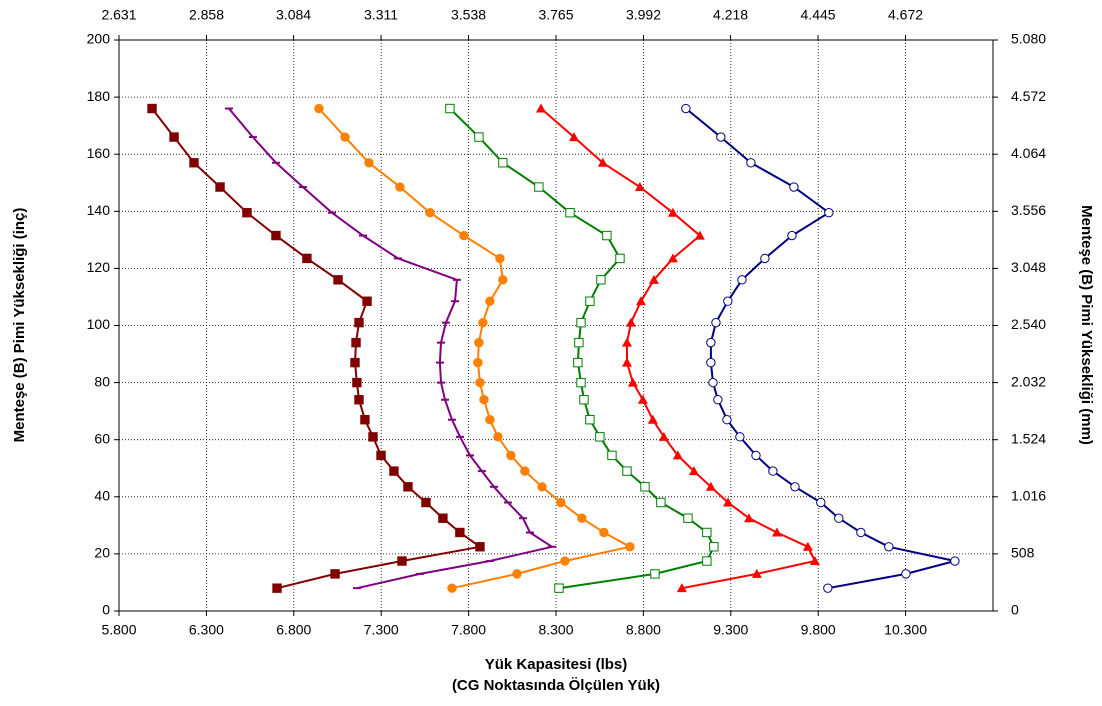 The image size is (1102, 706). What do you see at coordinates (555, 630) in the screenshot?
I see `x-tick-label: 8.300` at bounding box center [555, 630].